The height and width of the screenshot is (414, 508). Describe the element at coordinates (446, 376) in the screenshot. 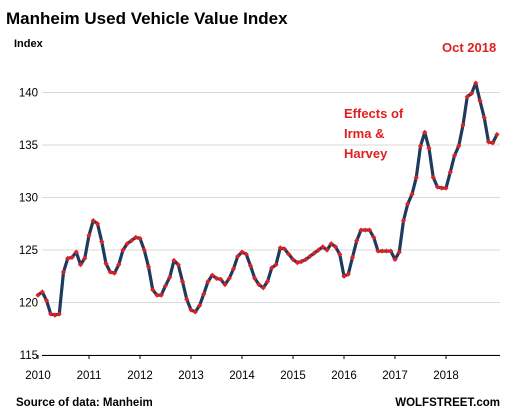

I see `x-tick-label: 2018` at that location.